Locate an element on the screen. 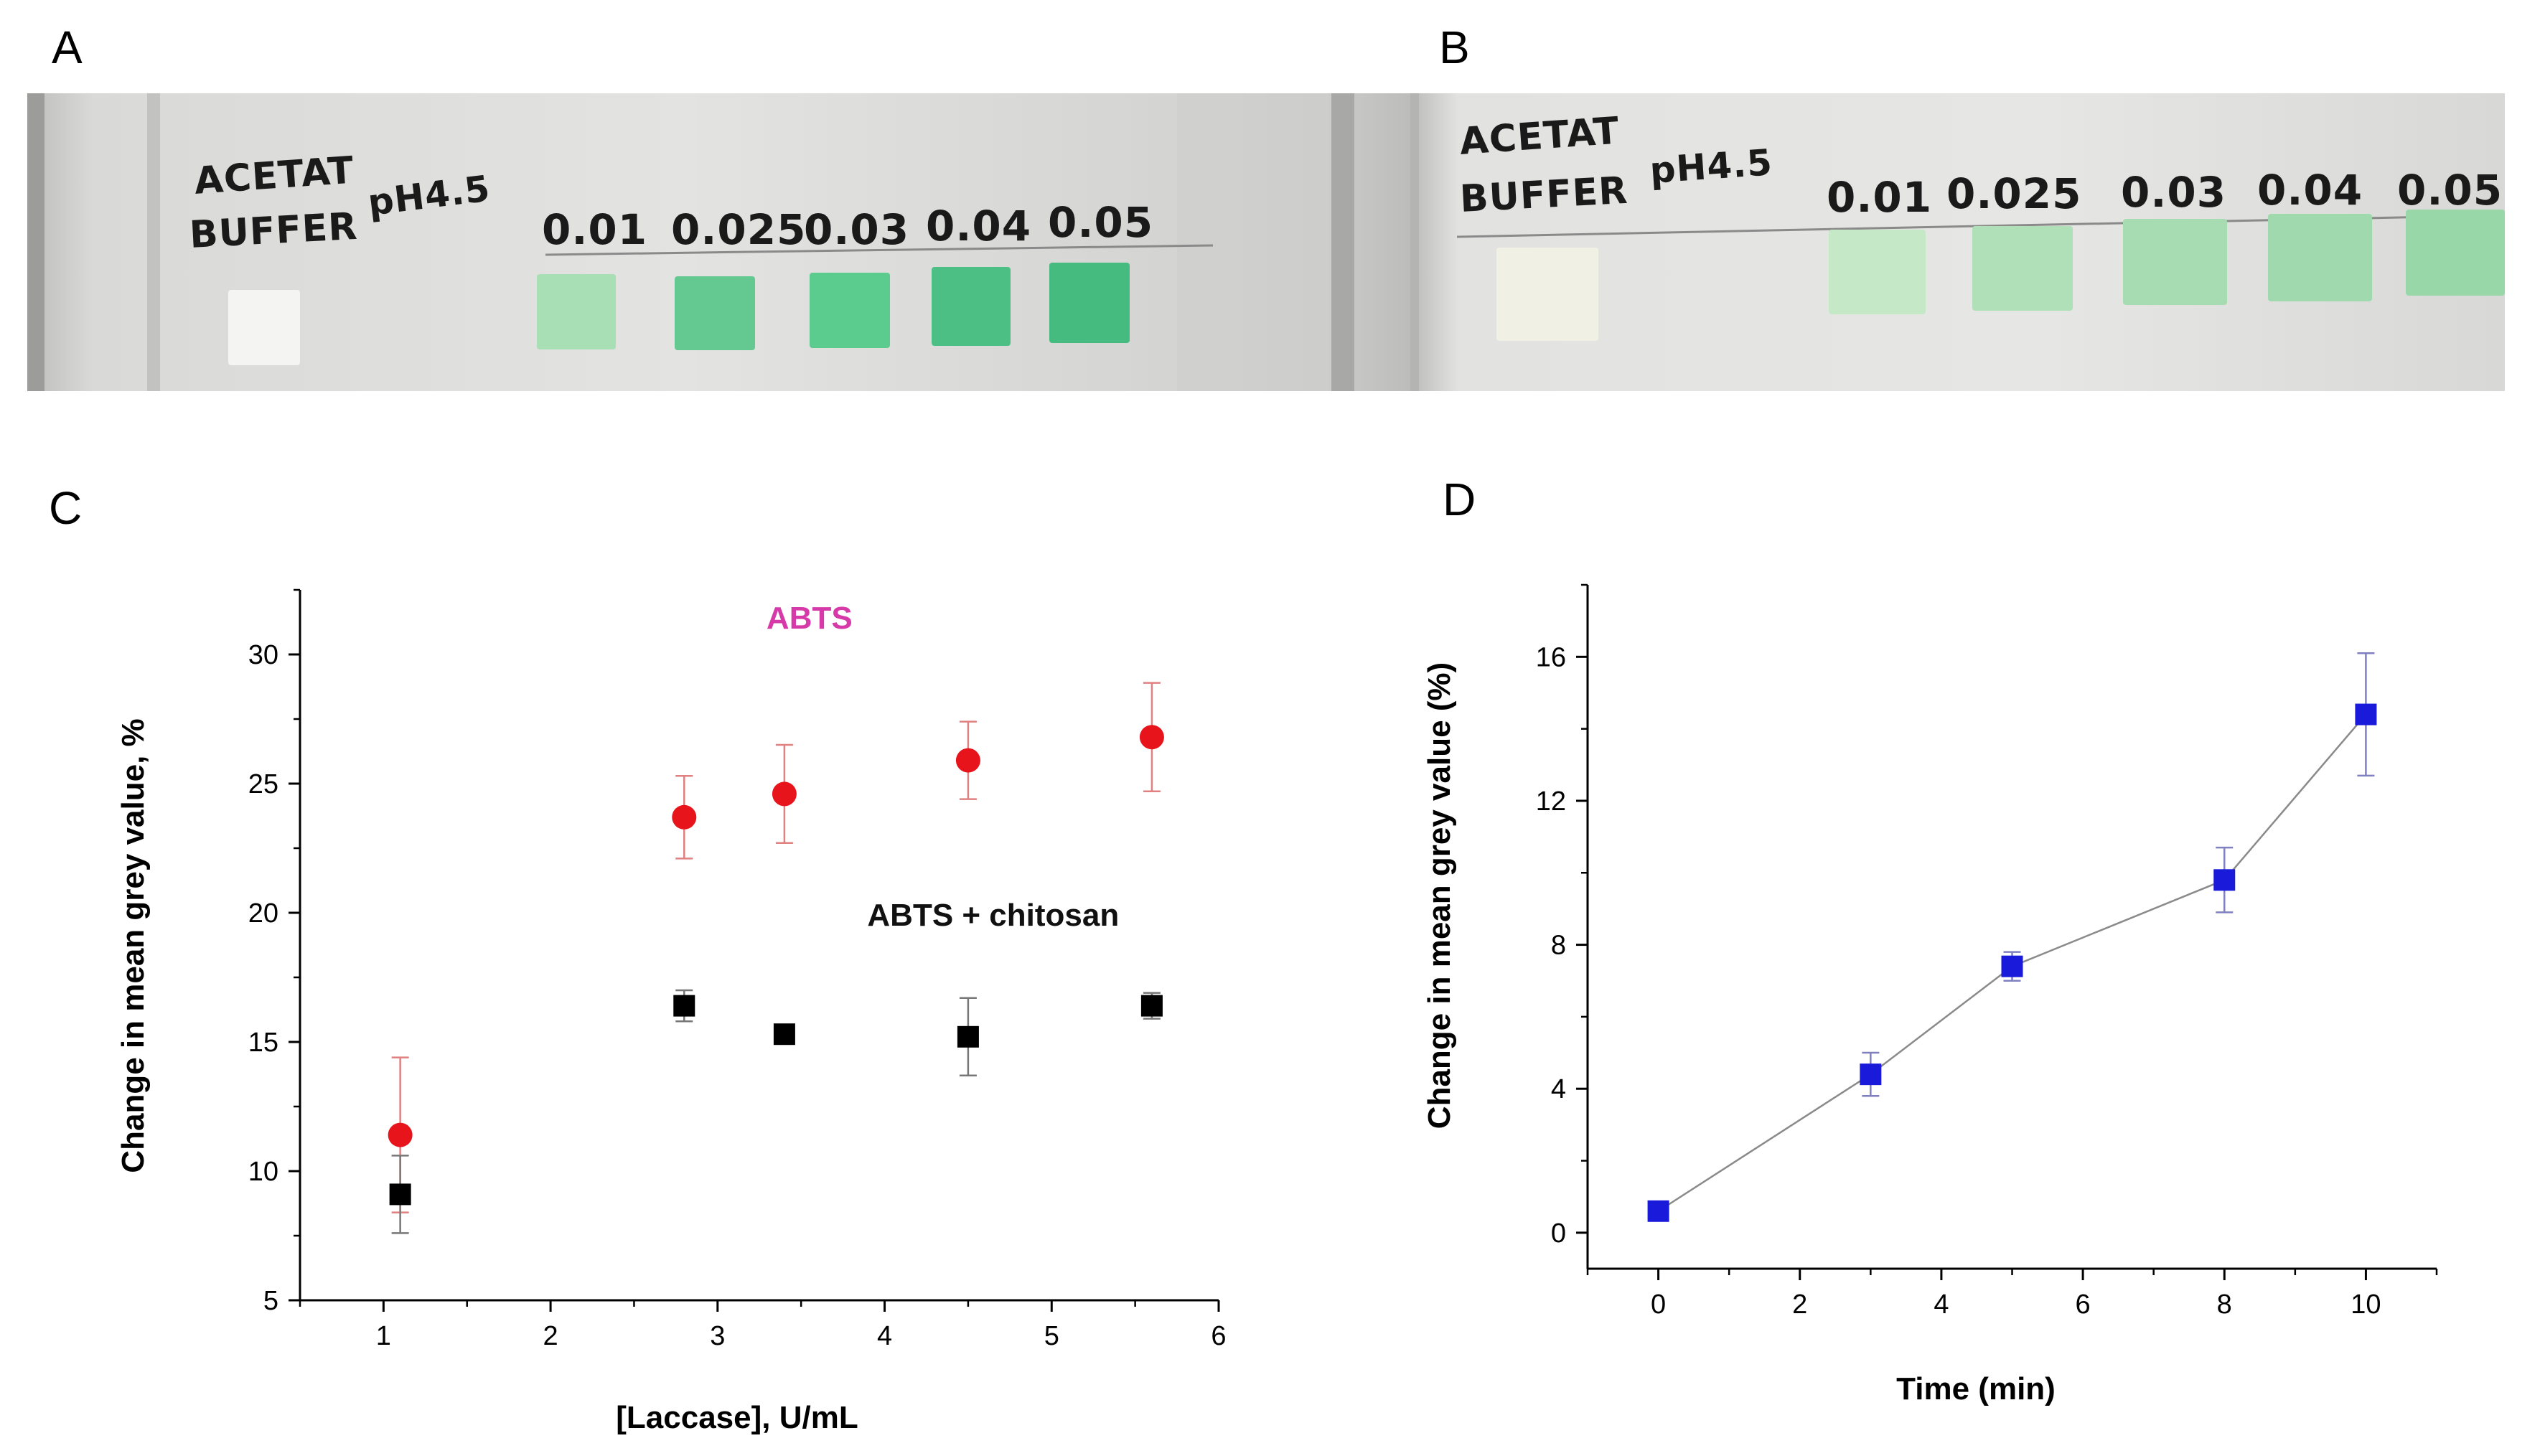 The image size is (2540, 1456). chart-c-marks is located at coordinates (776, 958).